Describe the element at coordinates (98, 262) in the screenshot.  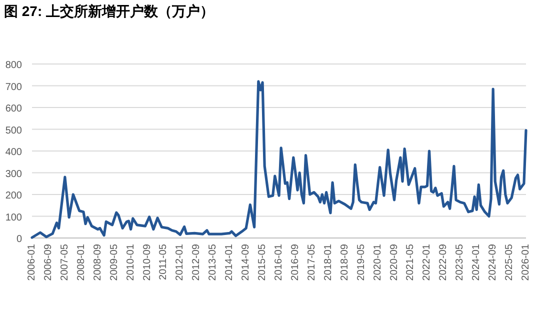
I see `x-tick-label: 2008-09` at that location.